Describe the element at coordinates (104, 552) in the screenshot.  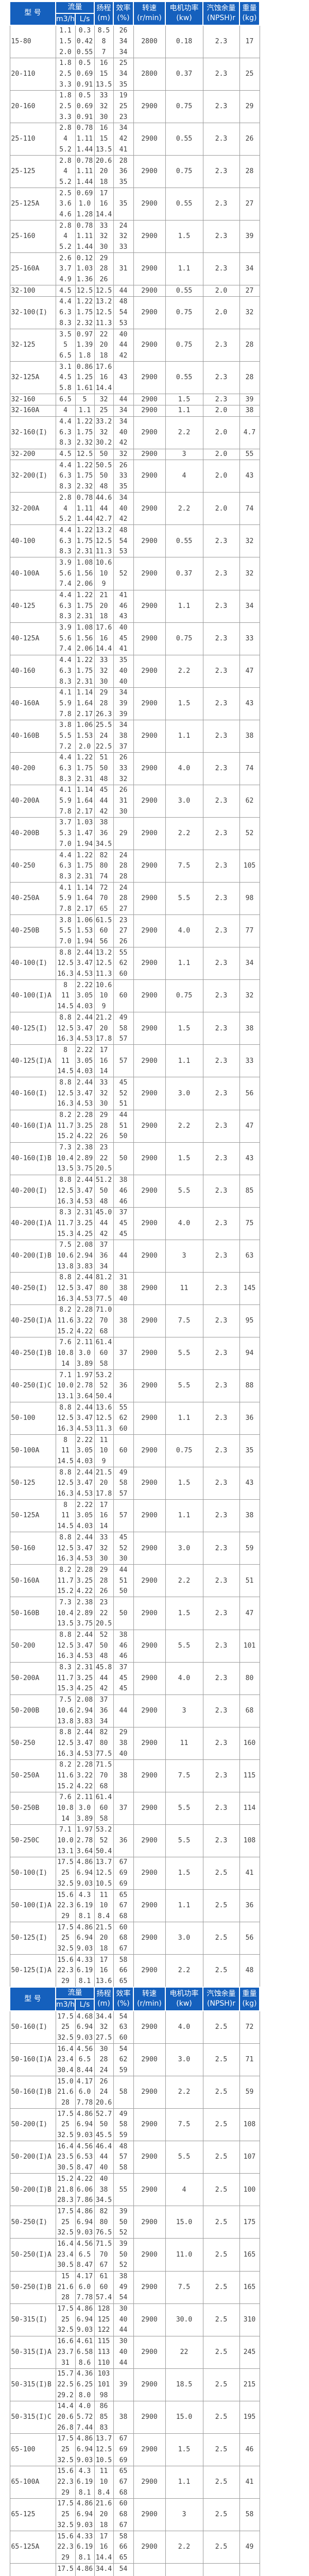
I see `cell-head: 11.3` at that location.